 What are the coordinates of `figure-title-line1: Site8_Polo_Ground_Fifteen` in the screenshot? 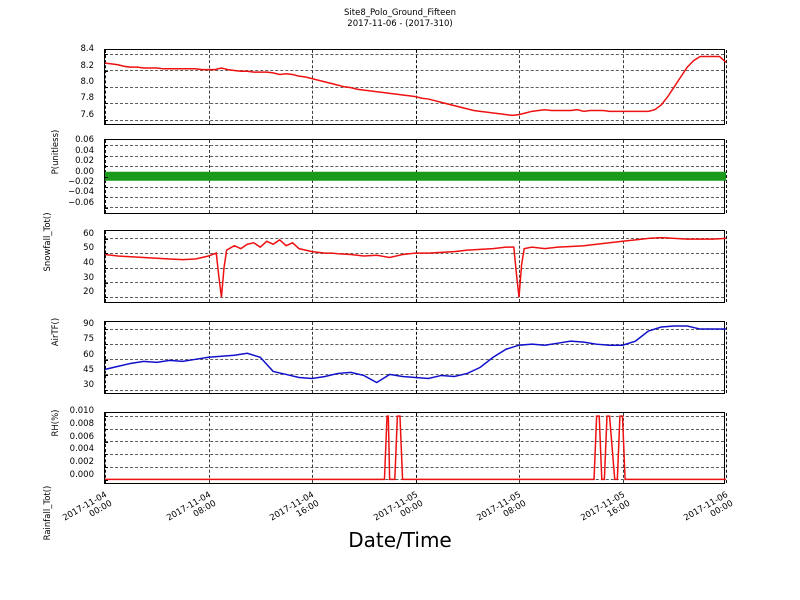 It's located at (400, 13).